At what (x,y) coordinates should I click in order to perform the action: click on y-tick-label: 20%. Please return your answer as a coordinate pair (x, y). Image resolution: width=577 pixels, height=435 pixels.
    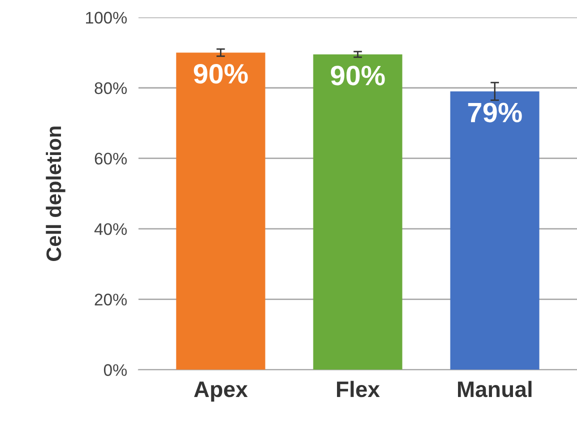
    Looking at the image, I should click on (110, 300).